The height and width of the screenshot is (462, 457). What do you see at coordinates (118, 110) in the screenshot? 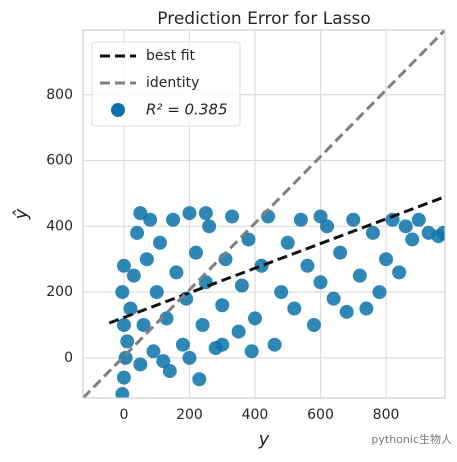
I see `legend-marker` at bounding box center [118, 110].